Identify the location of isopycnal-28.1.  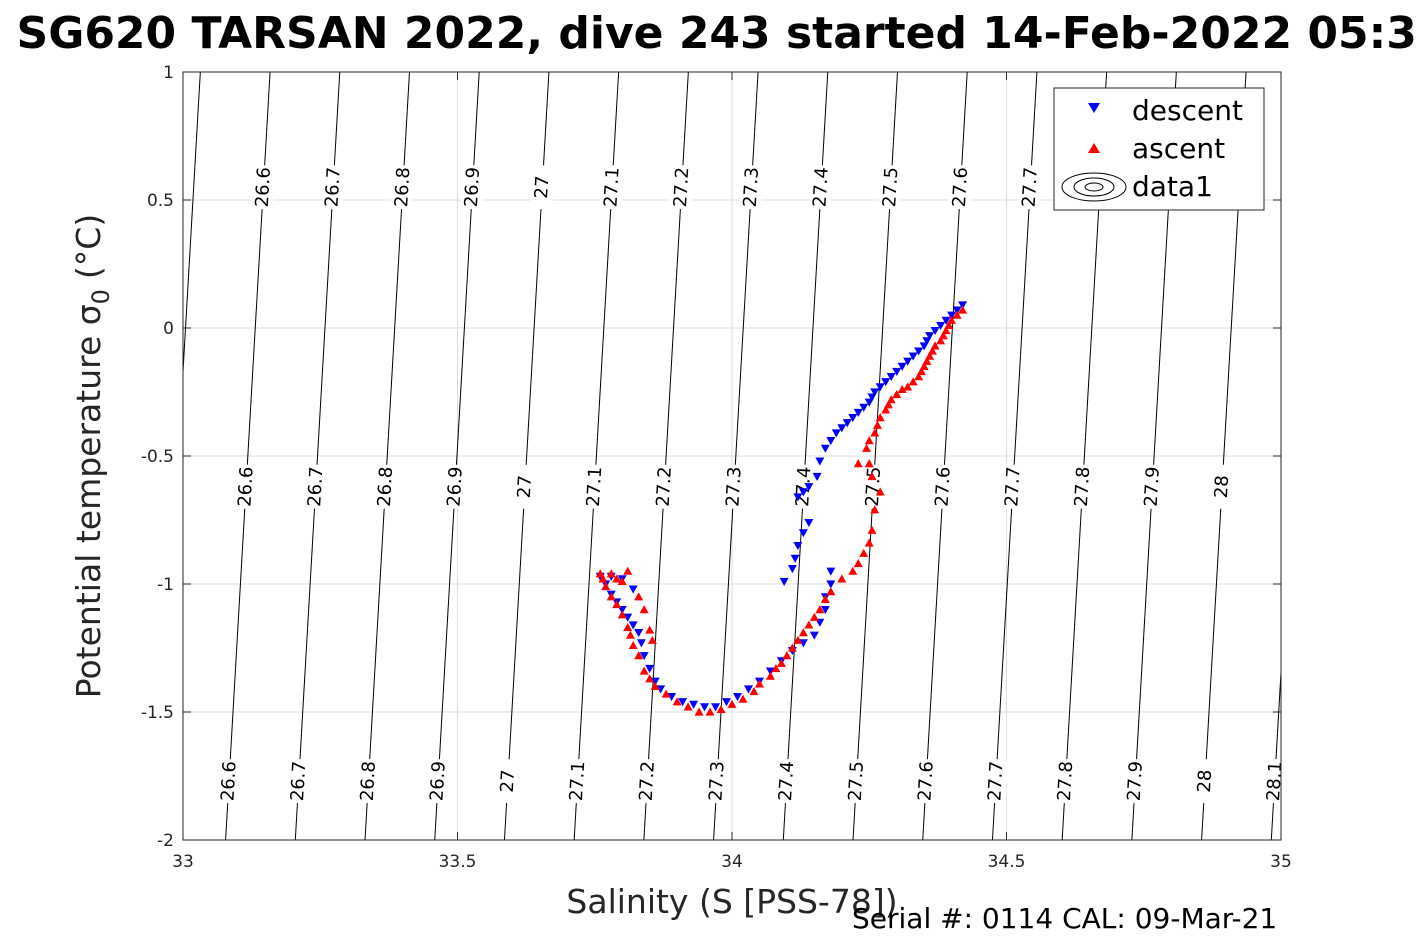
(1276, 756).